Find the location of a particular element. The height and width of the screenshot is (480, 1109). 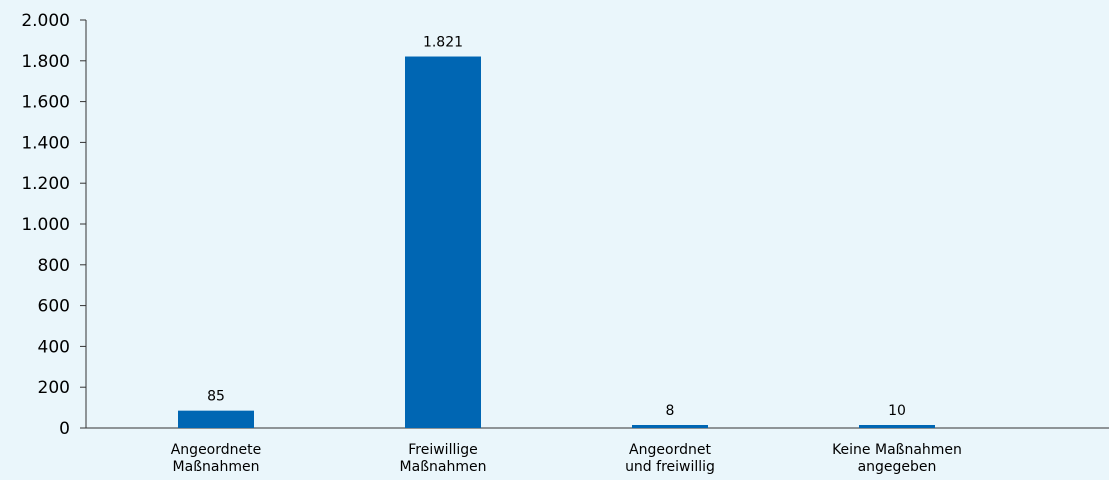

x-category-label: Keine Maßnahmen is located at coordinates (897, 450).